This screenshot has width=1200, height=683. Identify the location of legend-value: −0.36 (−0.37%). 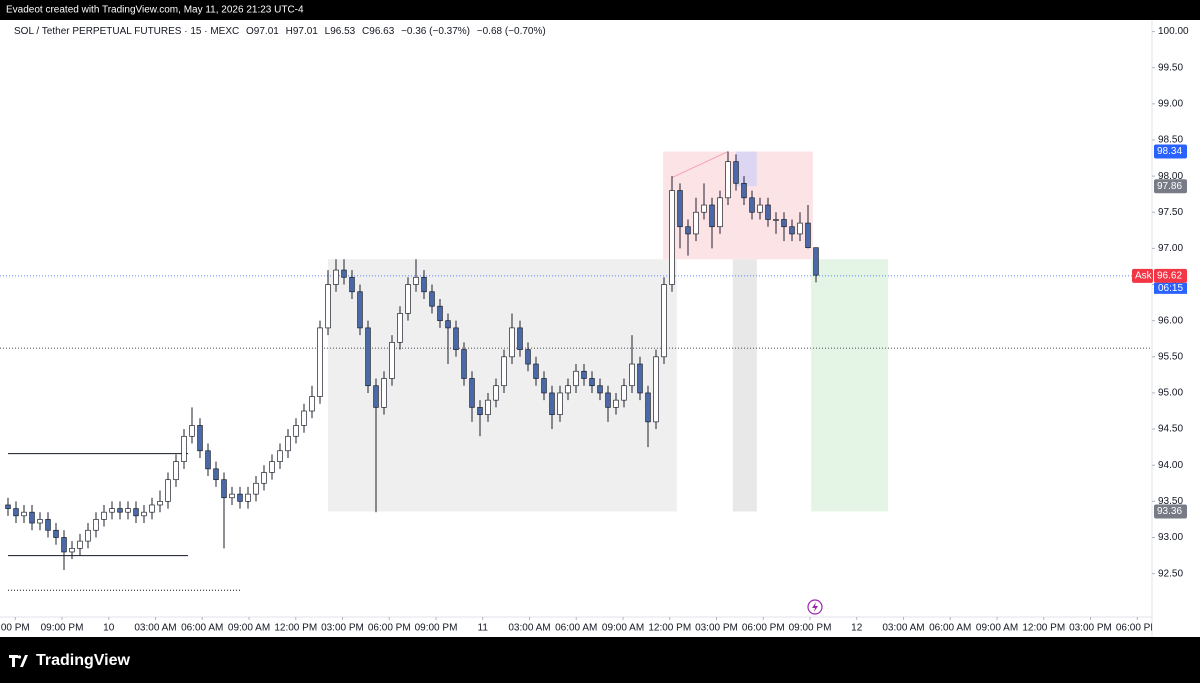
(435, 31).